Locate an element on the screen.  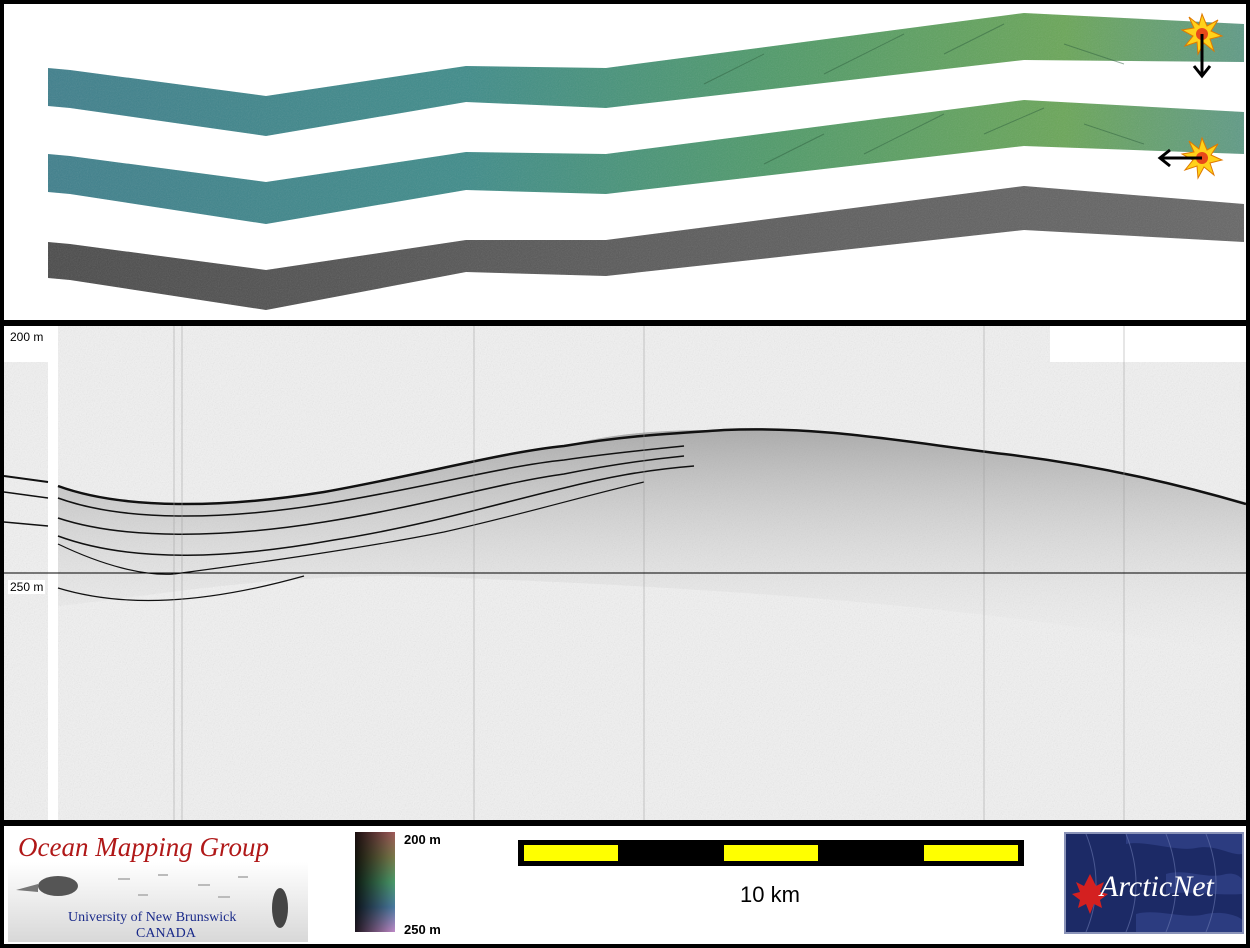
sun-marker-west is located at coordinates (1190, 158).